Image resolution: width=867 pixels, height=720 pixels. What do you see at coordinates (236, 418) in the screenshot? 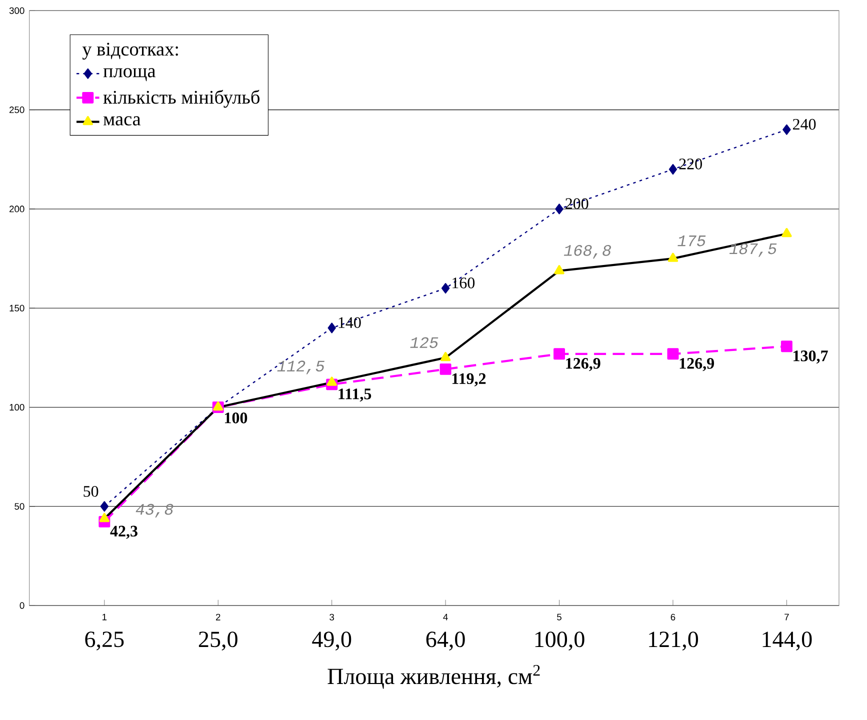
I see `data-label: 100` at bounding box center [236, 418].